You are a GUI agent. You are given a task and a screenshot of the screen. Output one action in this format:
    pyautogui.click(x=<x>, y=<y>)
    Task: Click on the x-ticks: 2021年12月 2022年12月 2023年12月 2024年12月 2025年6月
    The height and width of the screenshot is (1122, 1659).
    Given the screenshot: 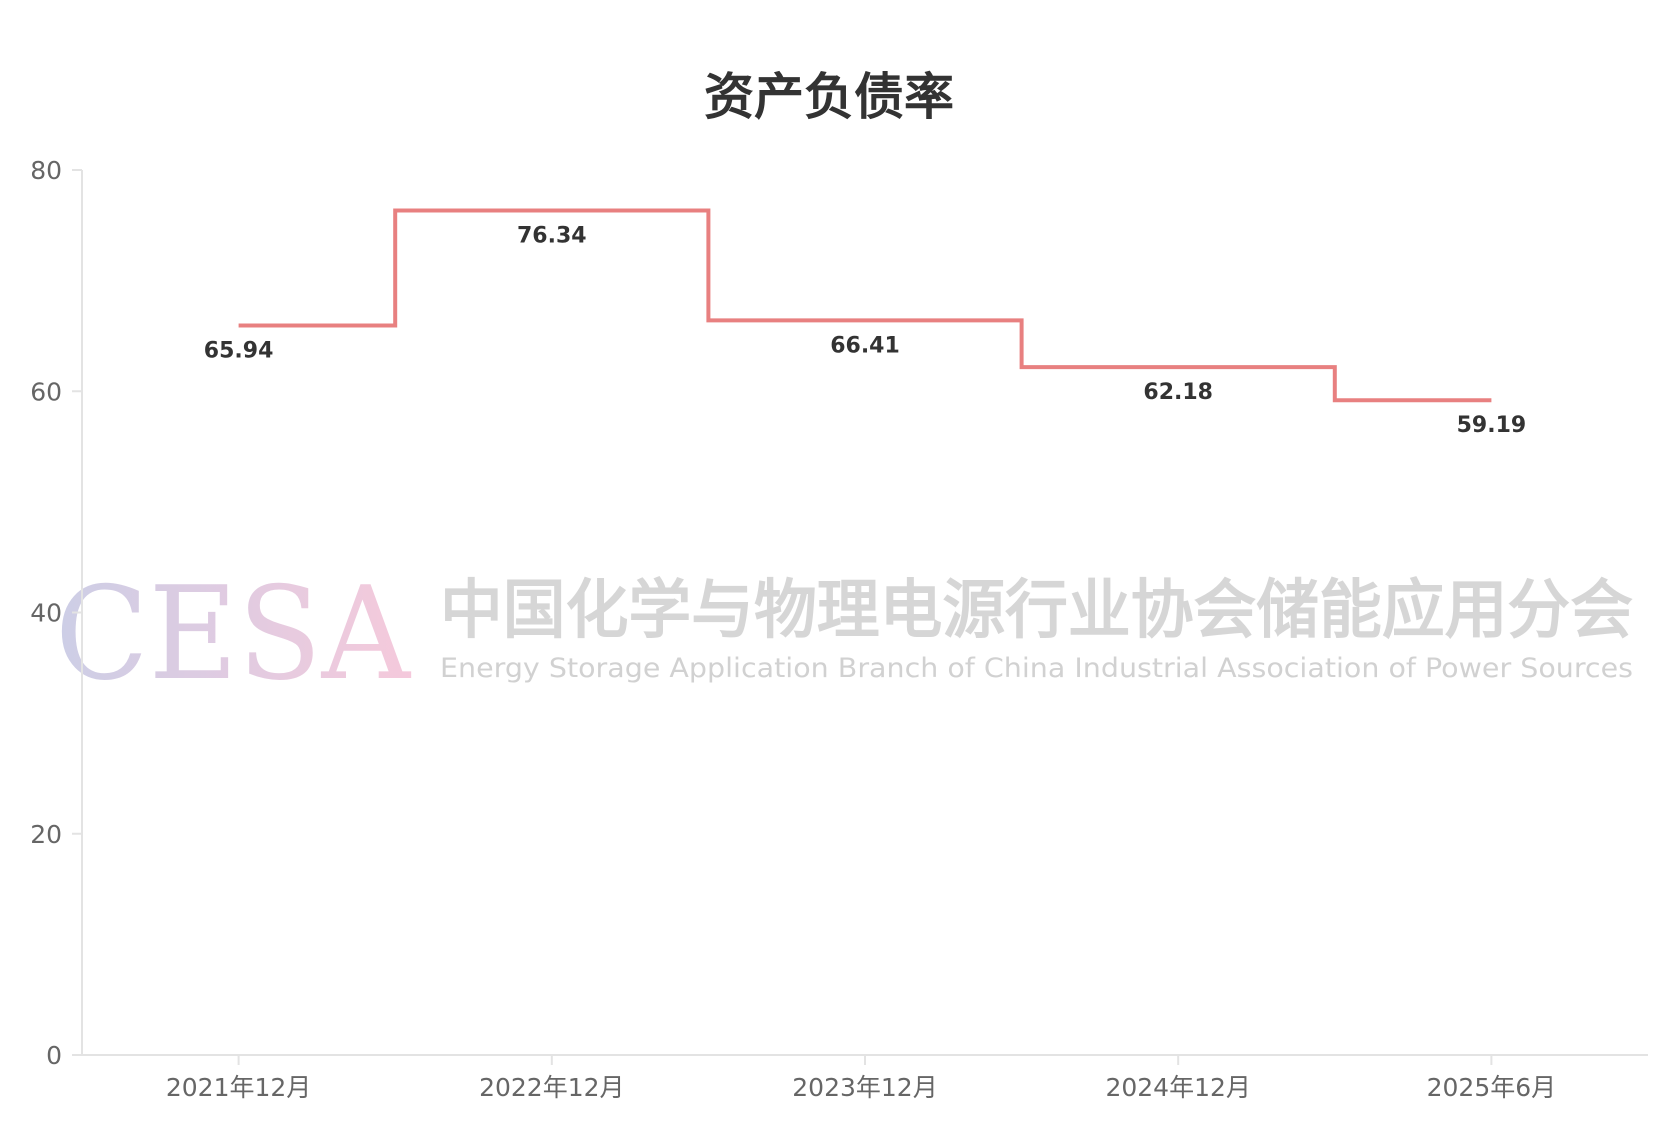 What is the action you would take?
    pyautogui.click(x=861, y=1078)
    